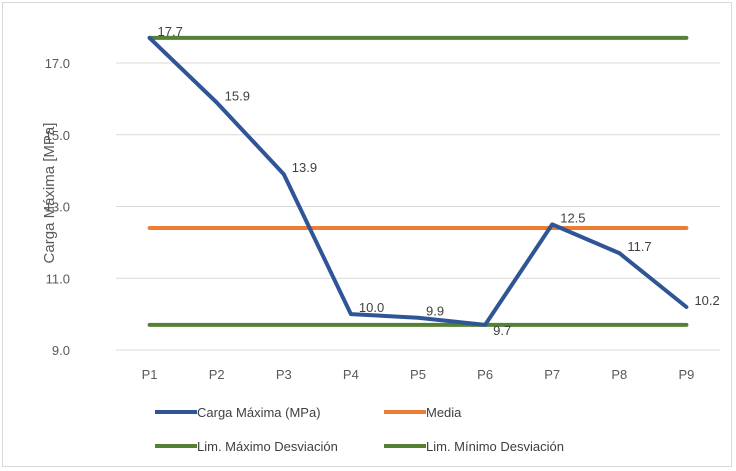  Describe the element at coordinates (150, 374) in the screenshot. I see `x-tick-label: P1` at that location.